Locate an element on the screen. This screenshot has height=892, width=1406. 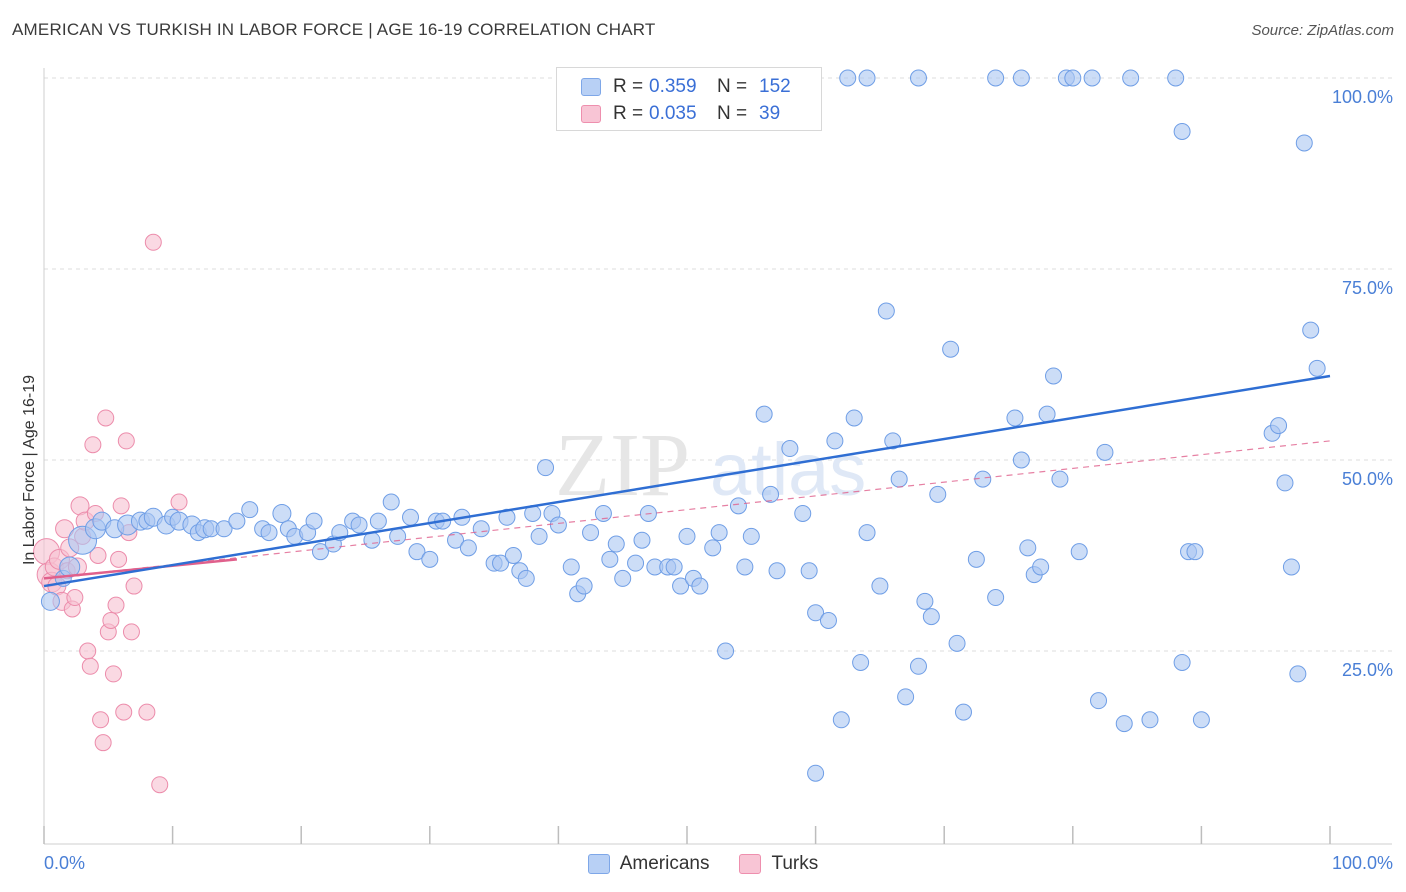
r-value: 0.035 is located at coordinates (673, 113).